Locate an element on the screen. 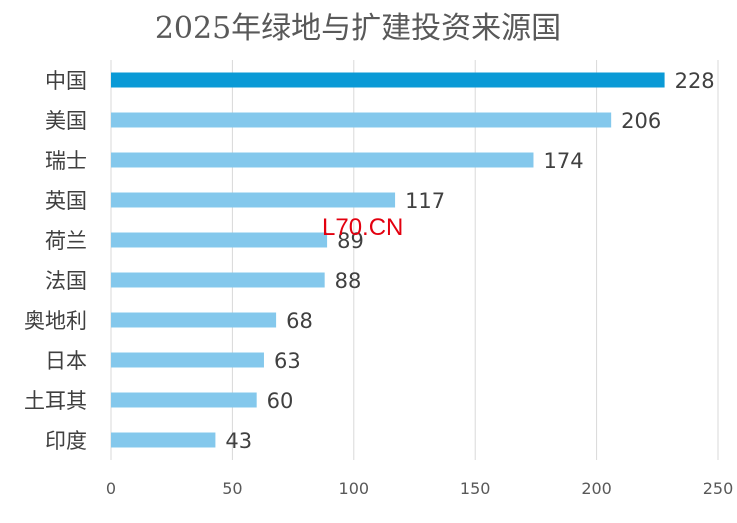 The height and width of the screenshot is (523, 737). category-label: 印度 is located at coordinates (66, 441).